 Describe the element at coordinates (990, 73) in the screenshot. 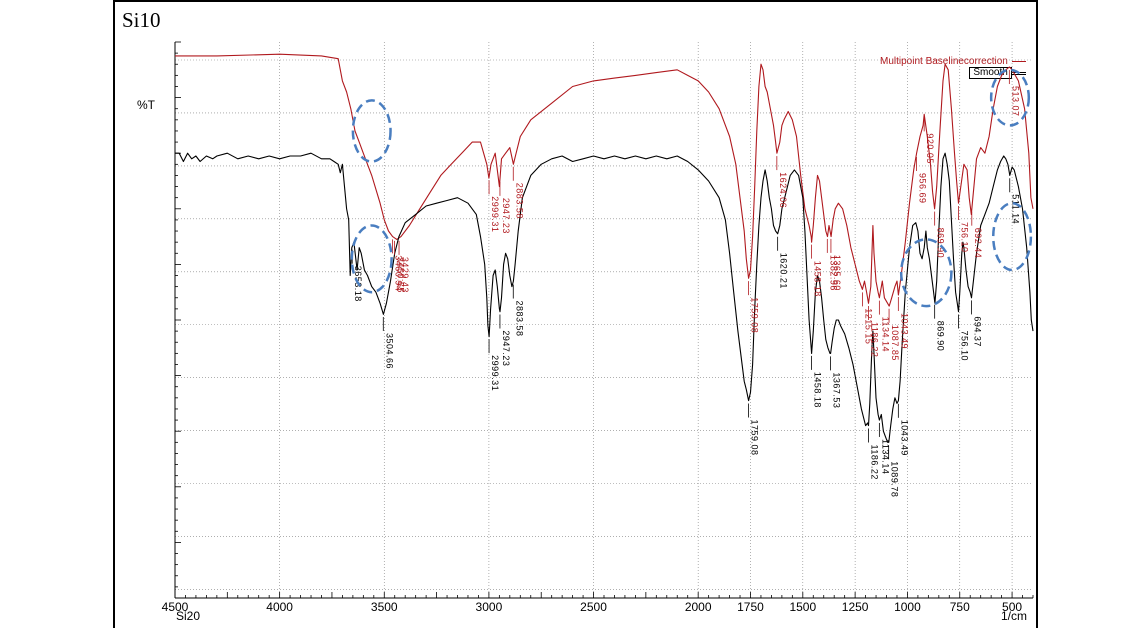

I see `legend-label-black: Smooth` at that location.